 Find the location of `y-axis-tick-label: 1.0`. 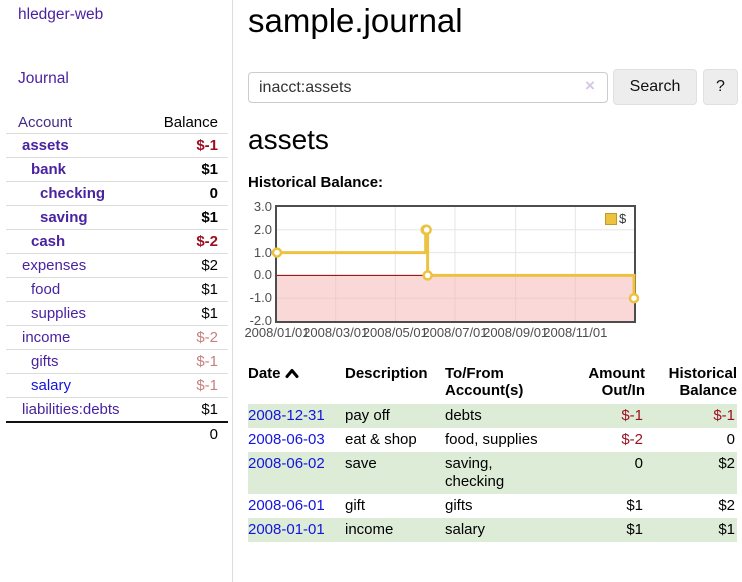

y-axis-tick-label: 1.0 is located at coordinates (262, 252).